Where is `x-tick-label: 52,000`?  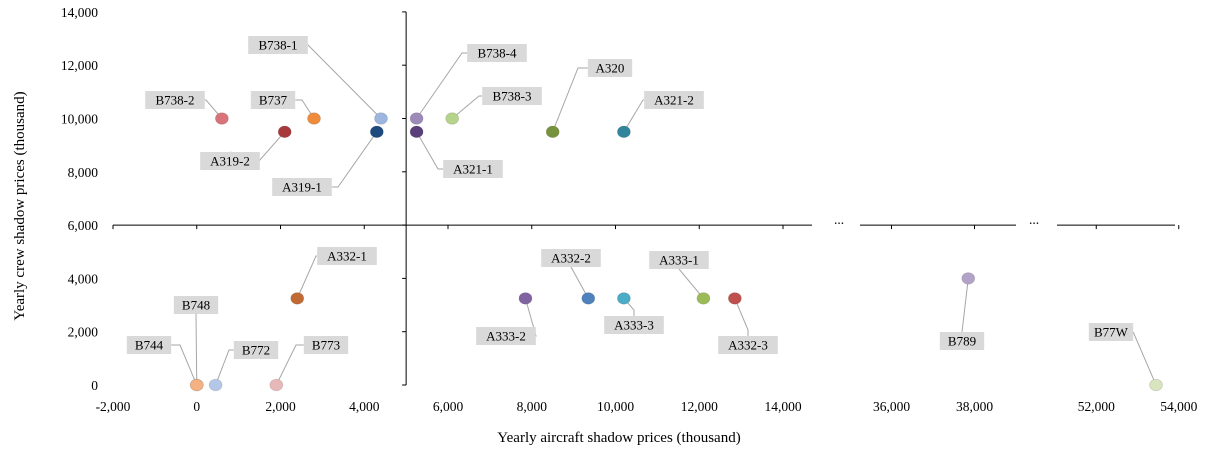
x-tick-label: 52,000 is located at coordinates (1096, 406).